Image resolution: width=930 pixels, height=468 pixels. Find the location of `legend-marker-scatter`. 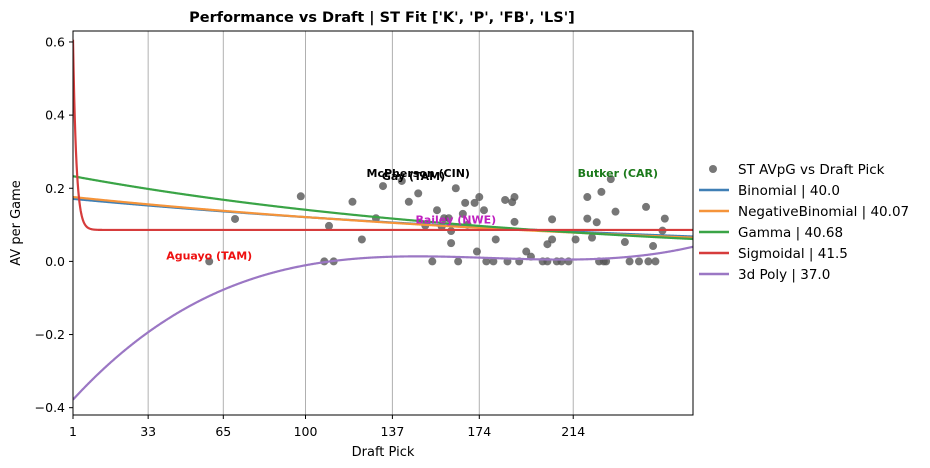

legend-marker-scatter is located at coordinates (713, 169).